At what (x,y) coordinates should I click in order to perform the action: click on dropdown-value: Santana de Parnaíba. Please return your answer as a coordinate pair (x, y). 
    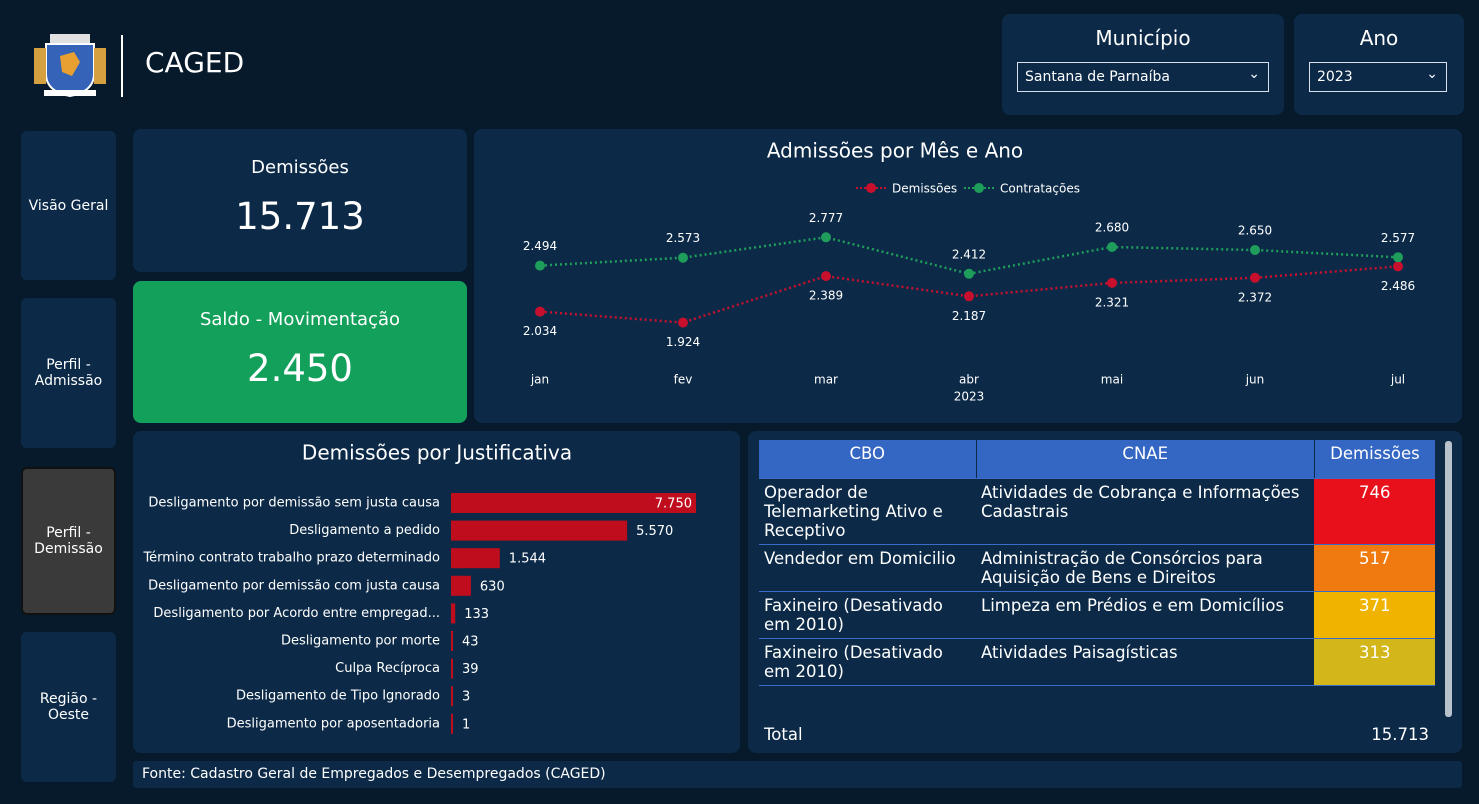
    Looking at the image, I should click on (1097, 77).